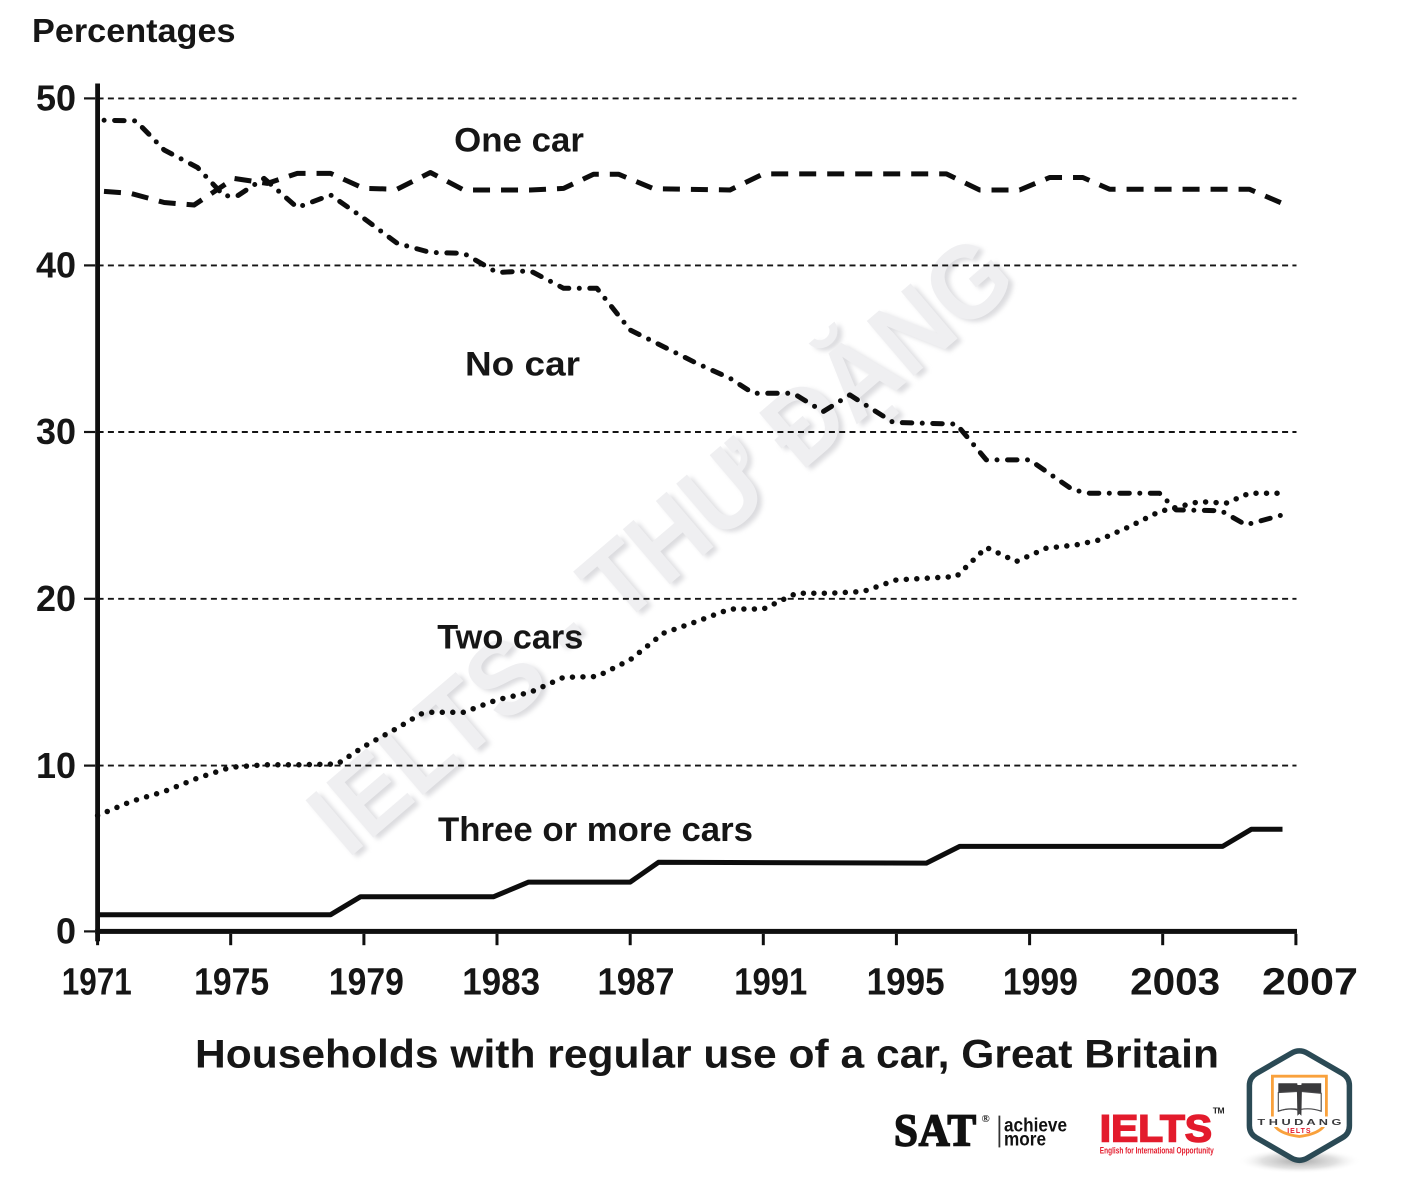 This screenshot has height=1200, width=1403. I want to click on svg-text: 1979, so click(366, 982).